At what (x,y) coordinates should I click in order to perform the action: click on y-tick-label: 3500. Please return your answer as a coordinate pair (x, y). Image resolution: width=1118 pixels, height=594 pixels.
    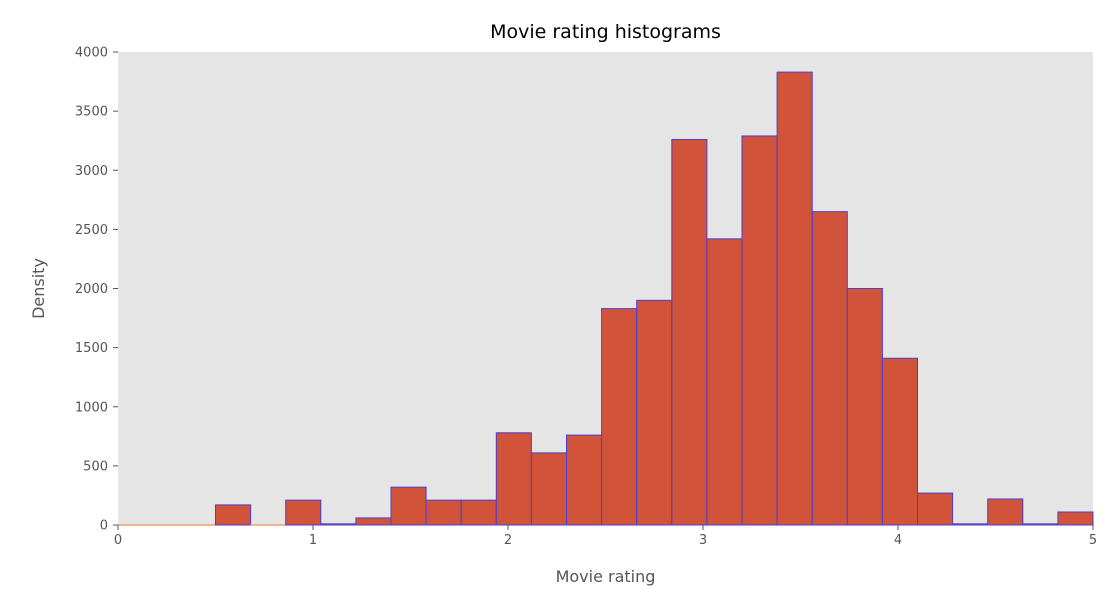
    Looking at the image, I should click on (91, 112).